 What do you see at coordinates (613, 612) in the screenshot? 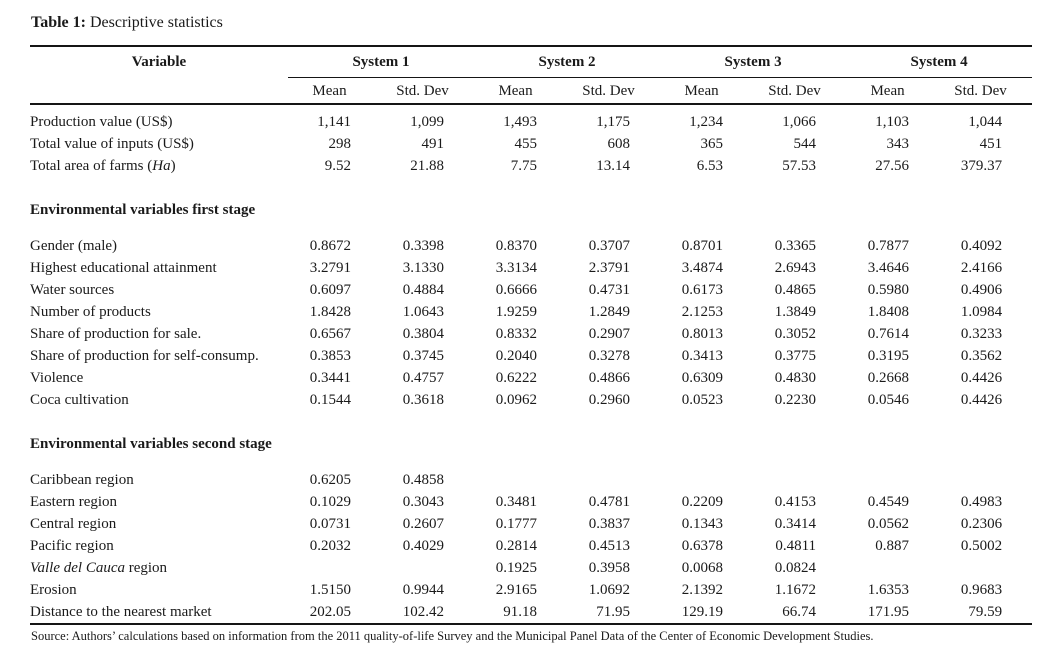
I see `cell-value: 71.95` at bounding box center [613, 612].